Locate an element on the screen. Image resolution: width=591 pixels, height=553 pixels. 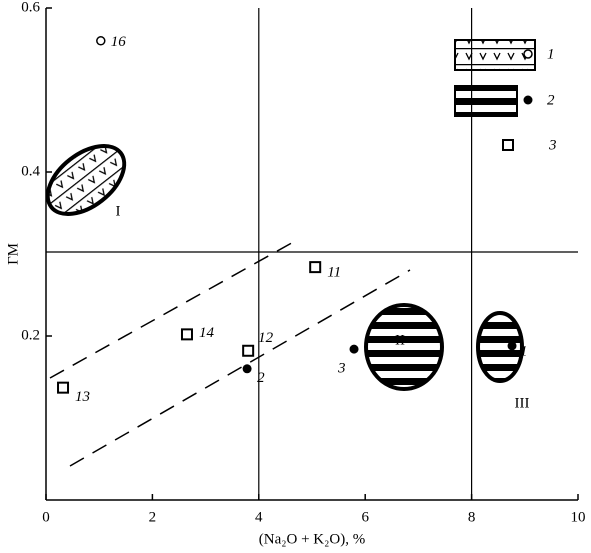
y-tick-label: 0.4 is located at coordinates (30, 171).